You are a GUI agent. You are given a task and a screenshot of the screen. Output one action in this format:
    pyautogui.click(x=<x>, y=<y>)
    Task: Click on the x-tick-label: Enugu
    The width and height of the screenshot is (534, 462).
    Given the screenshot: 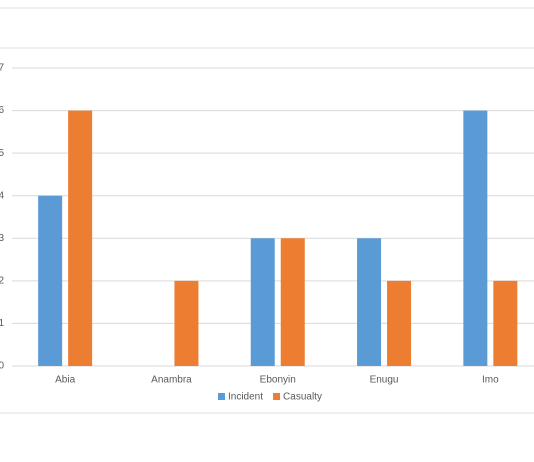 What is the action you would take?
    pyautogui.click(x=384, y=380)
    